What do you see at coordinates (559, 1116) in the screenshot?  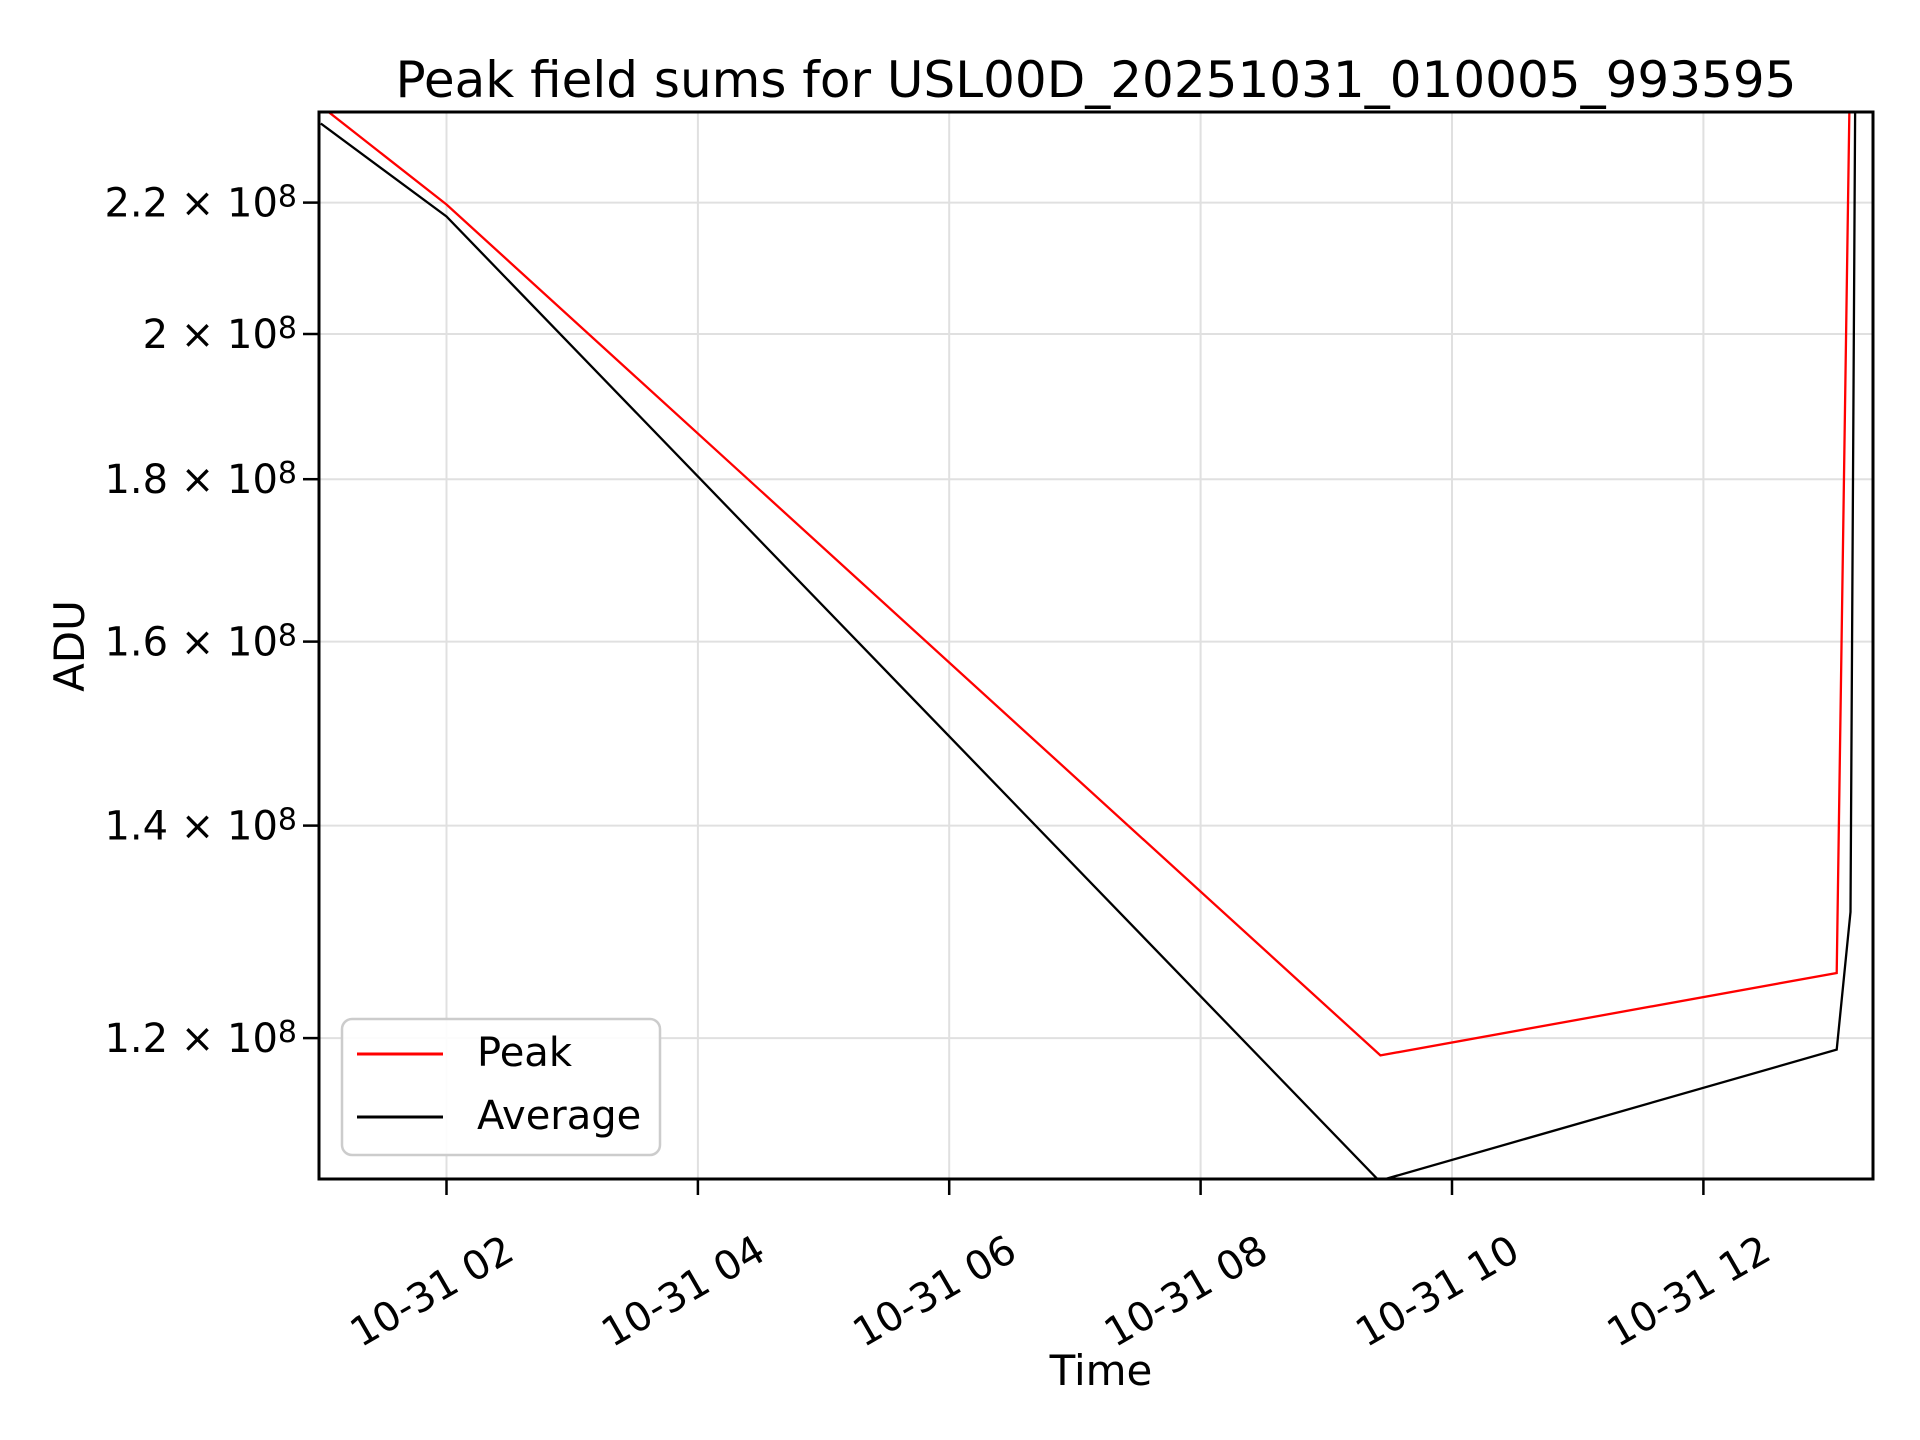 I see `legend-label-average: Average` at bounding box center [559, 1116].